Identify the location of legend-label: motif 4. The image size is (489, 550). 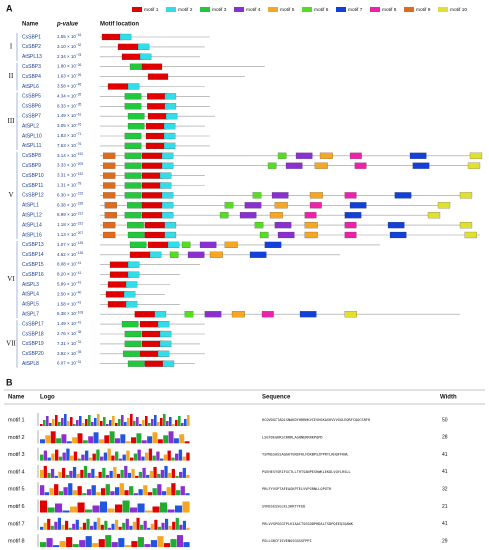
(253, 10).